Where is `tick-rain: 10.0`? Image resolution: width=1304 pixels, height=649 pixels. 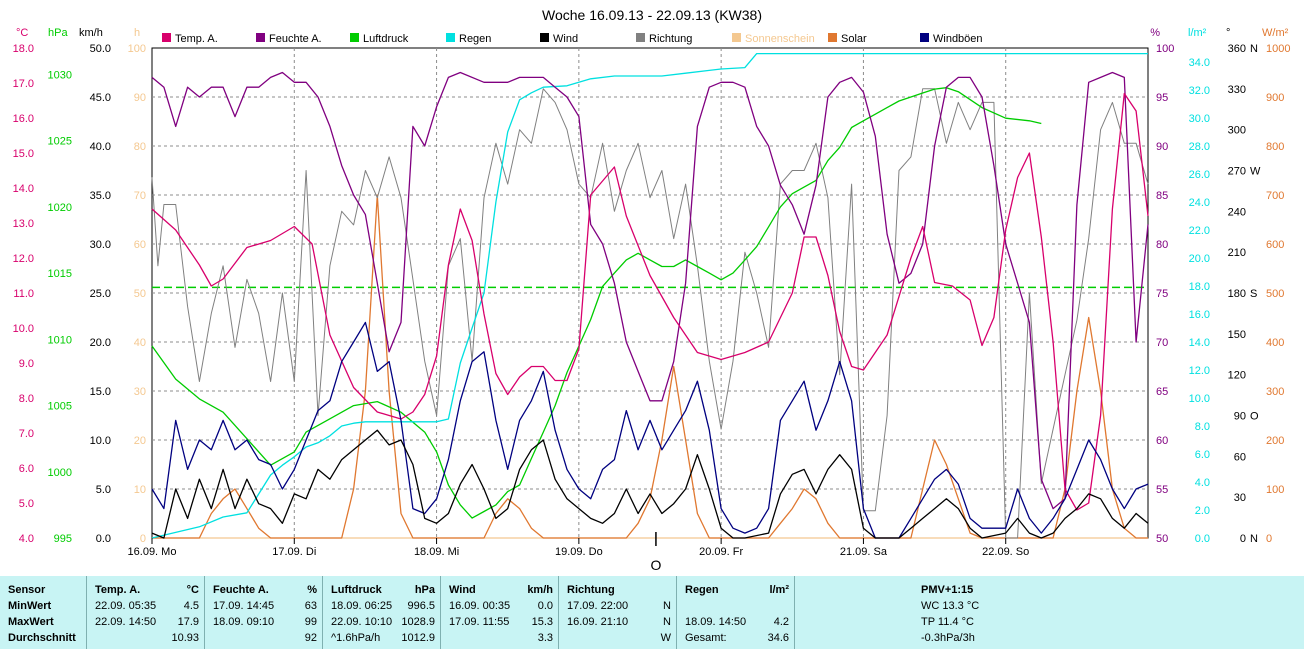 tick-rain: 10.0 is located at coordinates (1199, 399).